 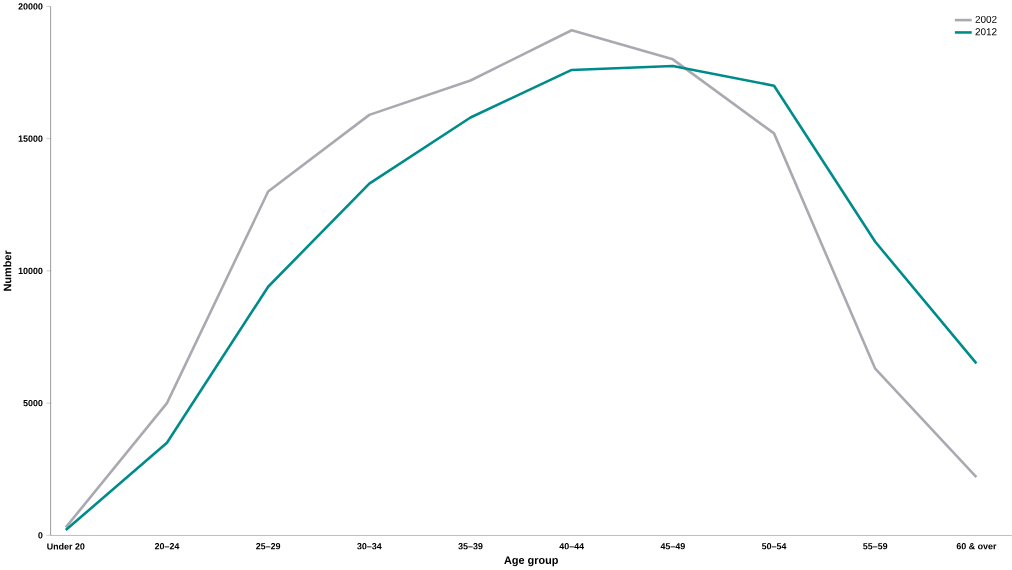 What do you see at coordinates (470, 546) in the screenshot?
I see `x-tick-label: 35–39` at bounding box center [470, 546].